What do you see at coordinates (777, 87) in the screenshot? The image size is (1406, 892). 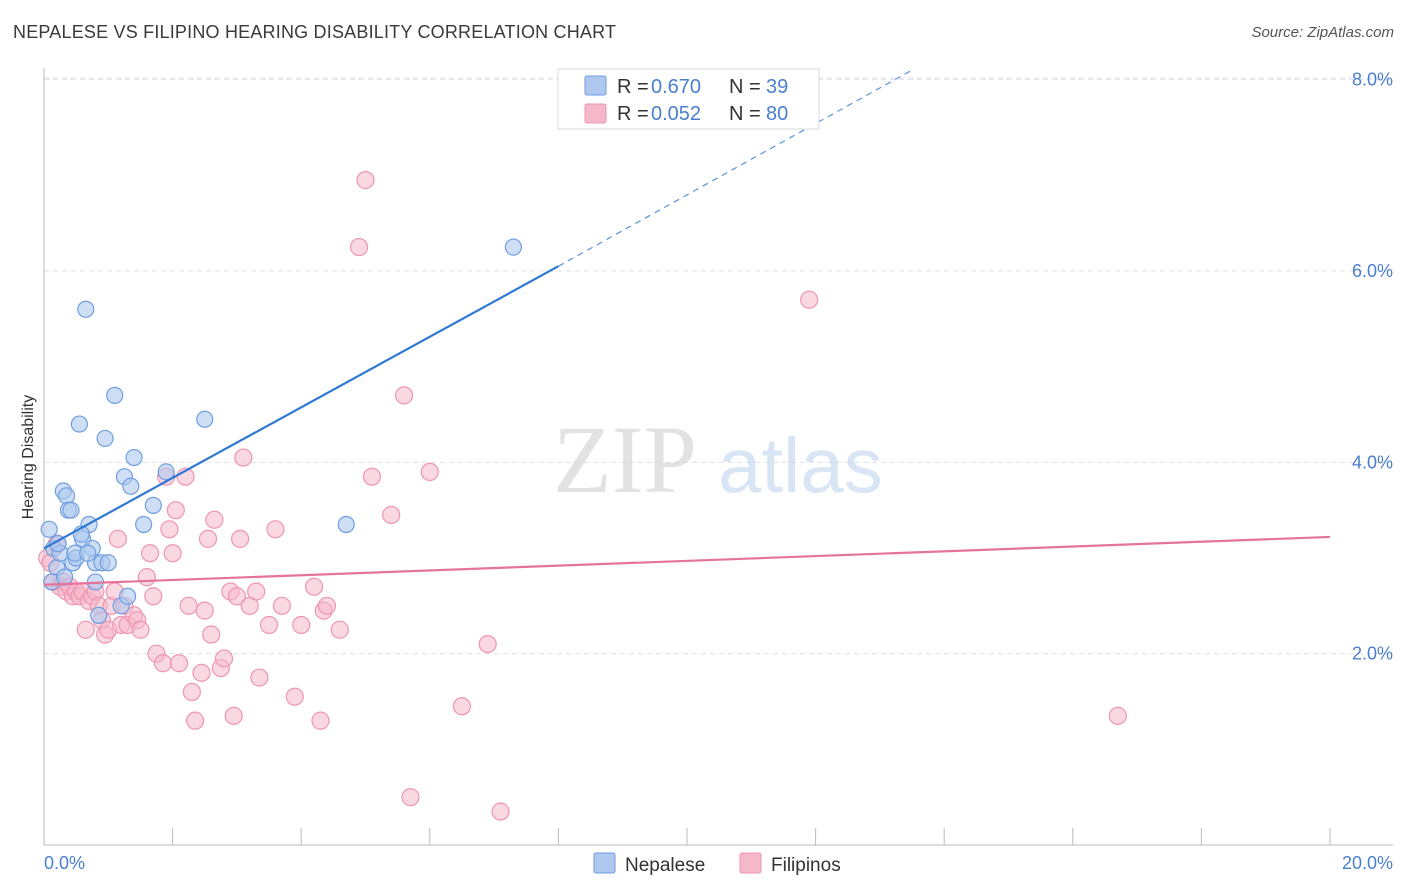 I see `legend-n-value-1: 39` at bounding box center [777, 87].